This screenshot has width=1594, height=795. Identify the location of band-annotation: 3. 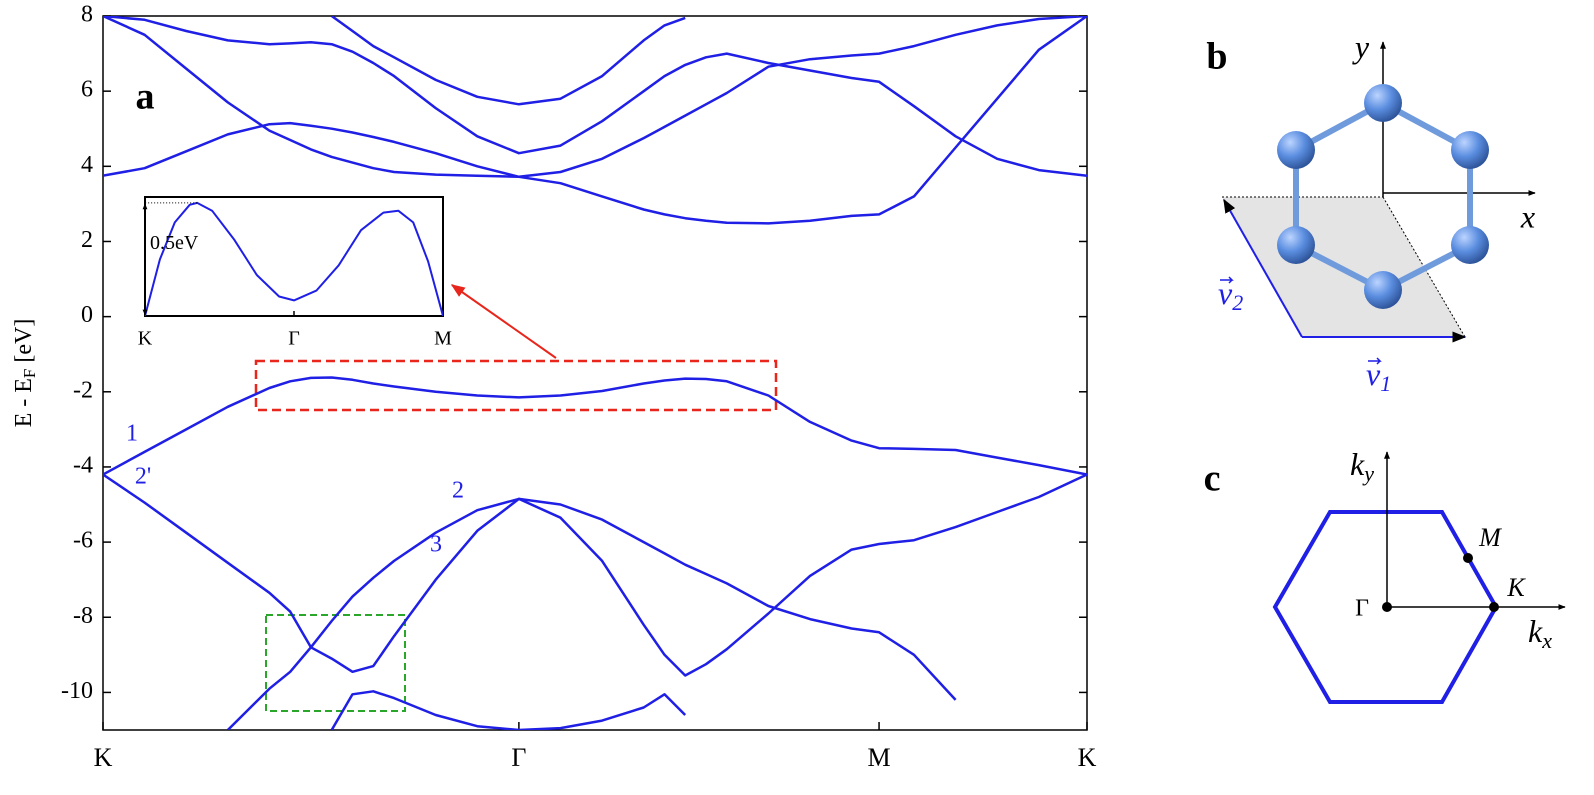
(436, 545).